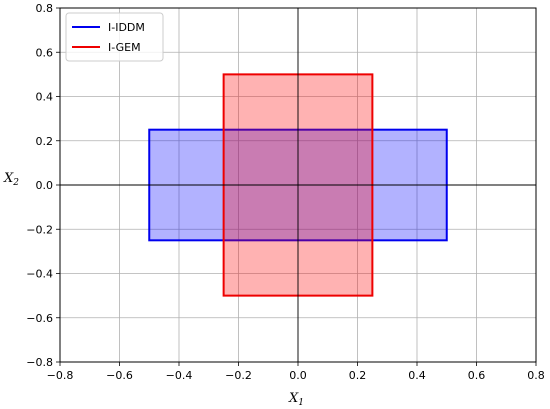  What do you see at coordinates (39, 229) in the screenshot?
I see `y-tick-label: −0.2` at bounding box center [39, 229].